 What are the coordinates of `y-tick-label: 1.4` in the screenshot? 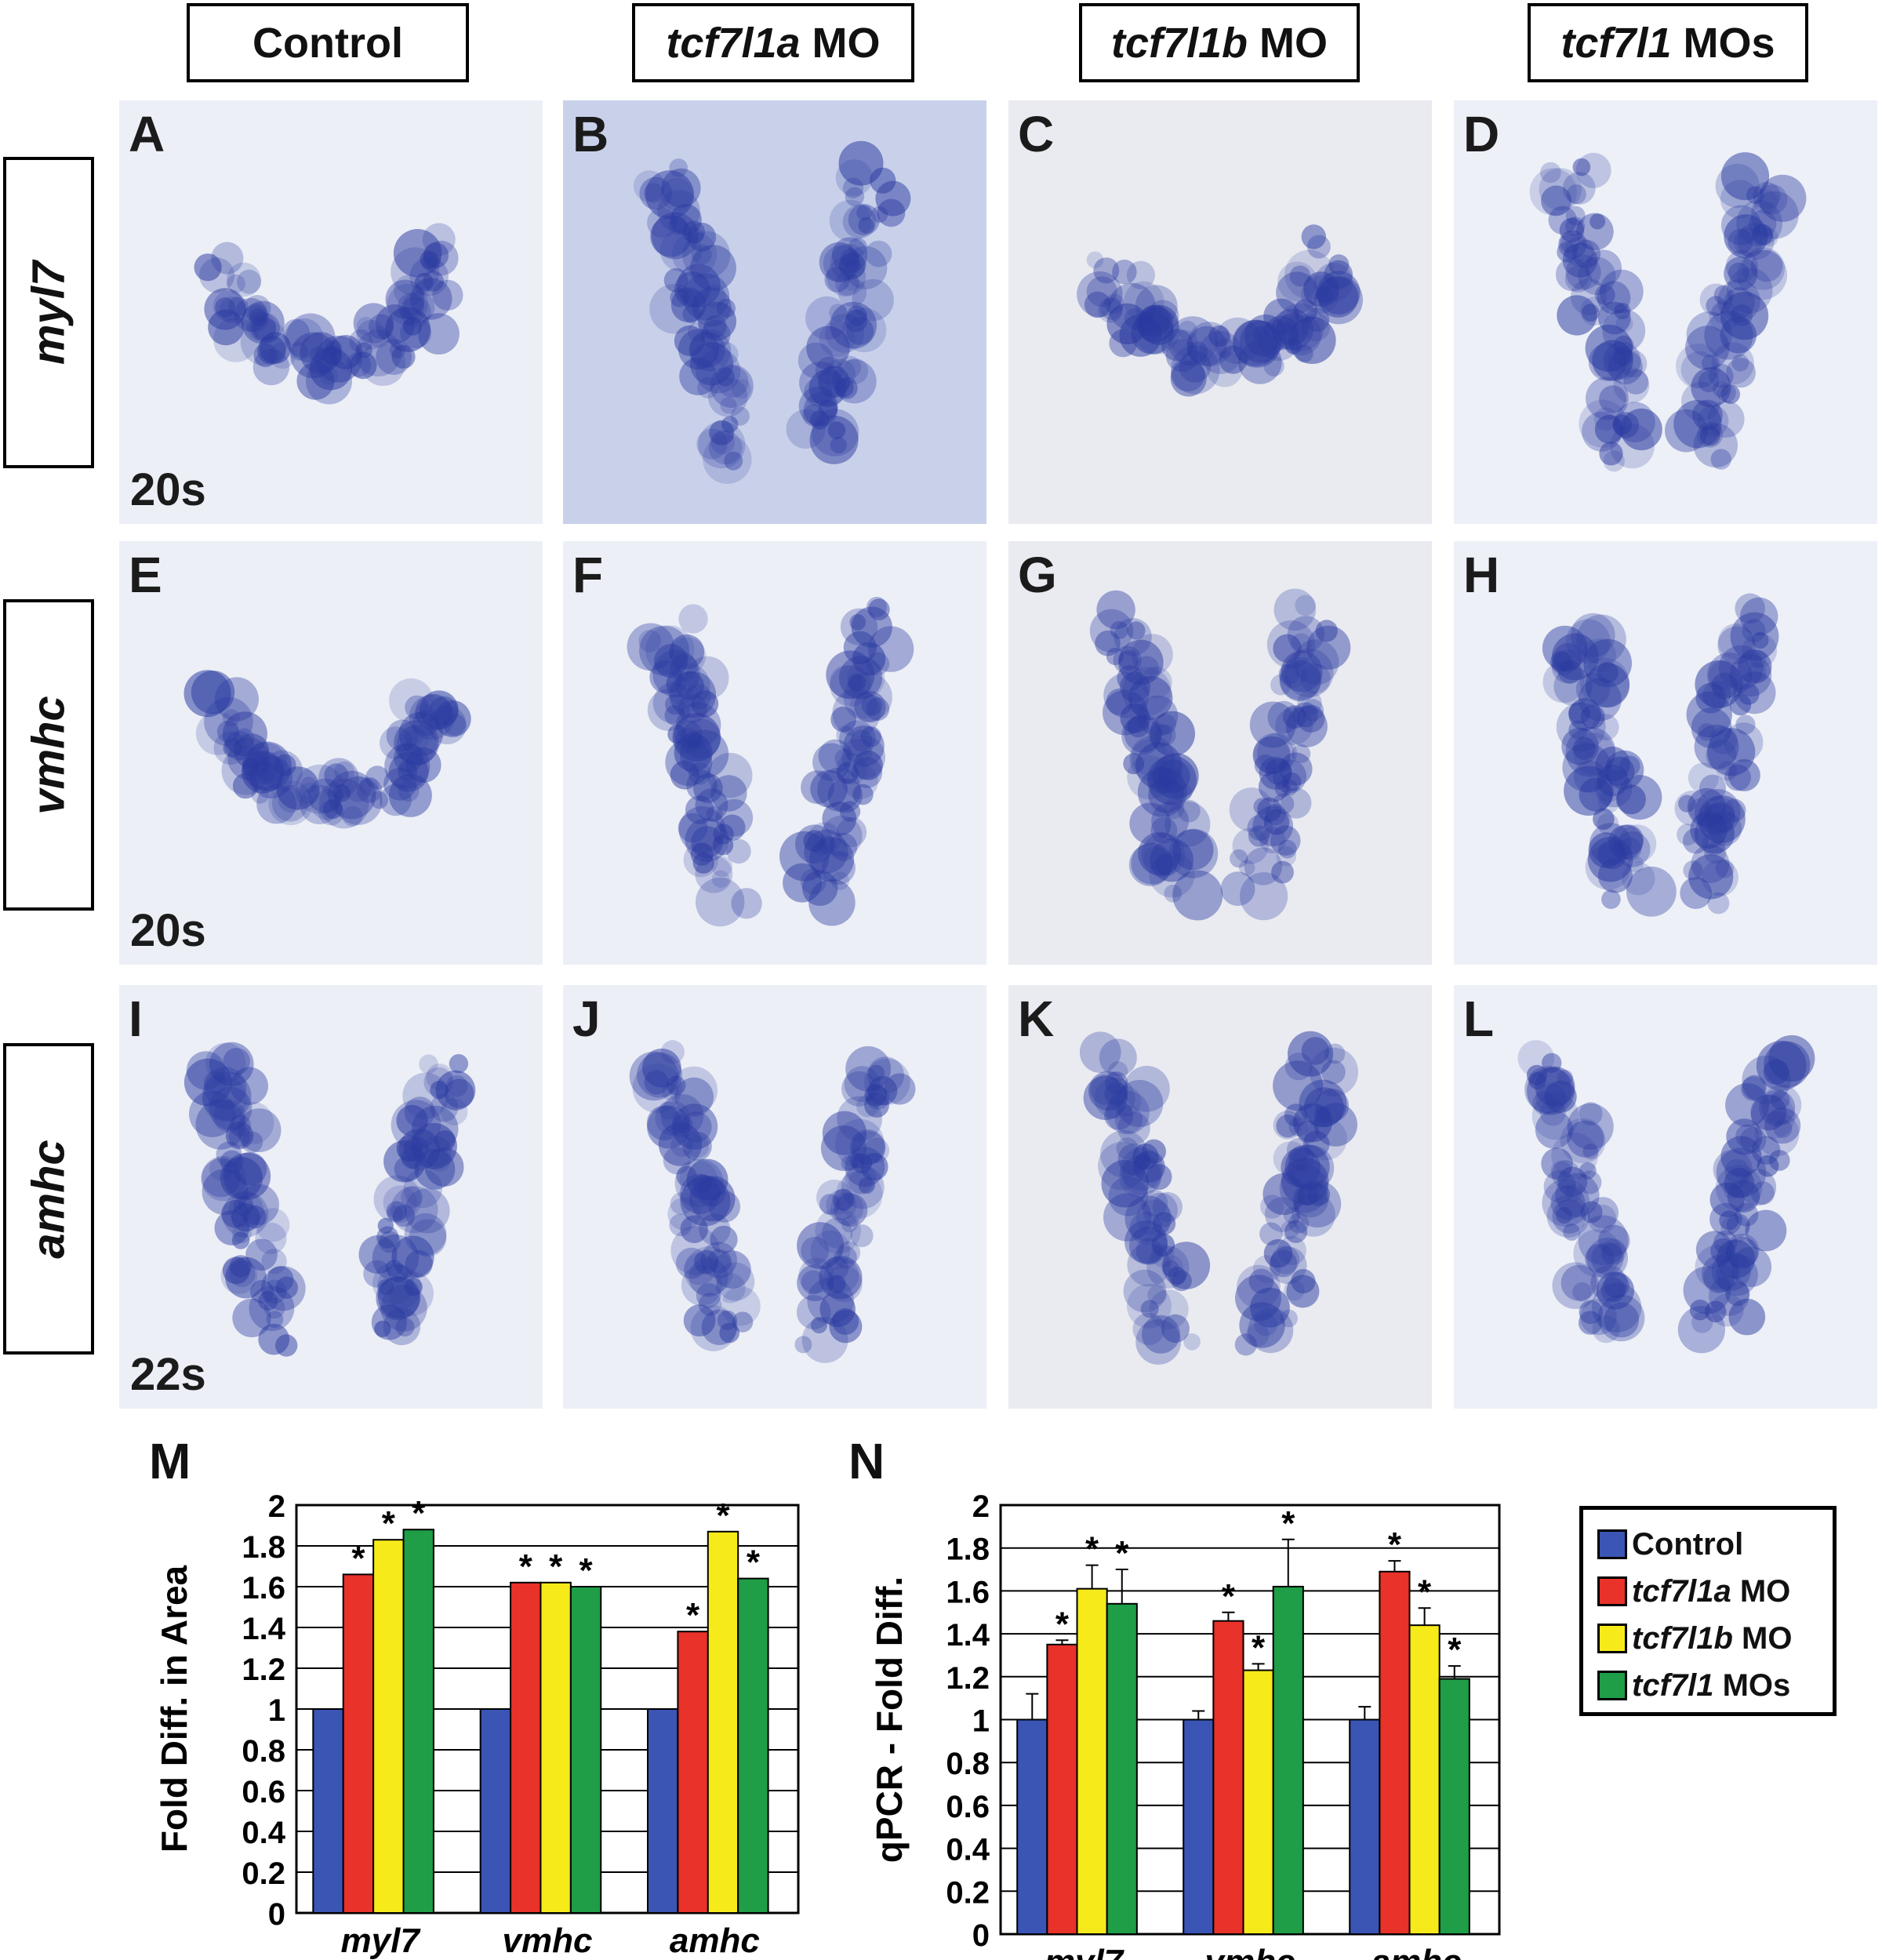 It's located at (968, 1635).